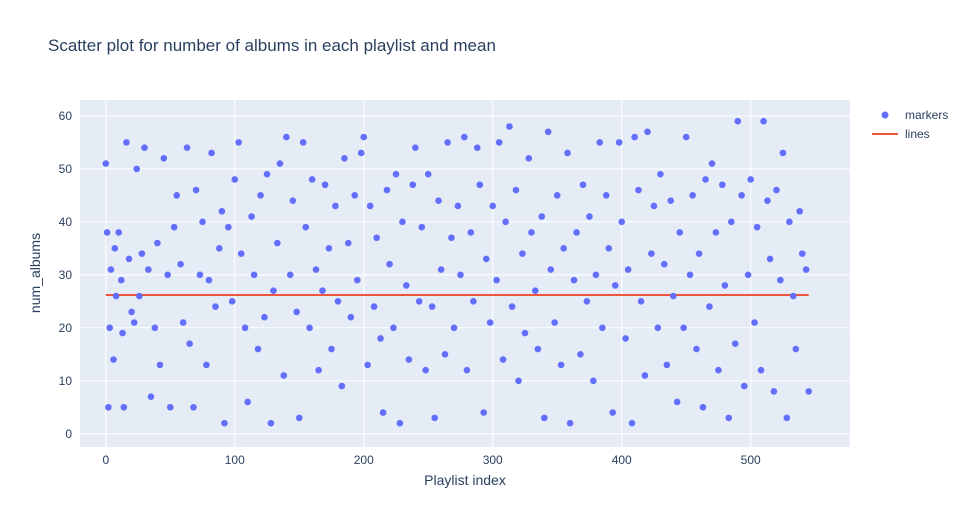 This screenshot has width=971, height=530. I want to click on legend-item-lines: lines, so click(901, 134).